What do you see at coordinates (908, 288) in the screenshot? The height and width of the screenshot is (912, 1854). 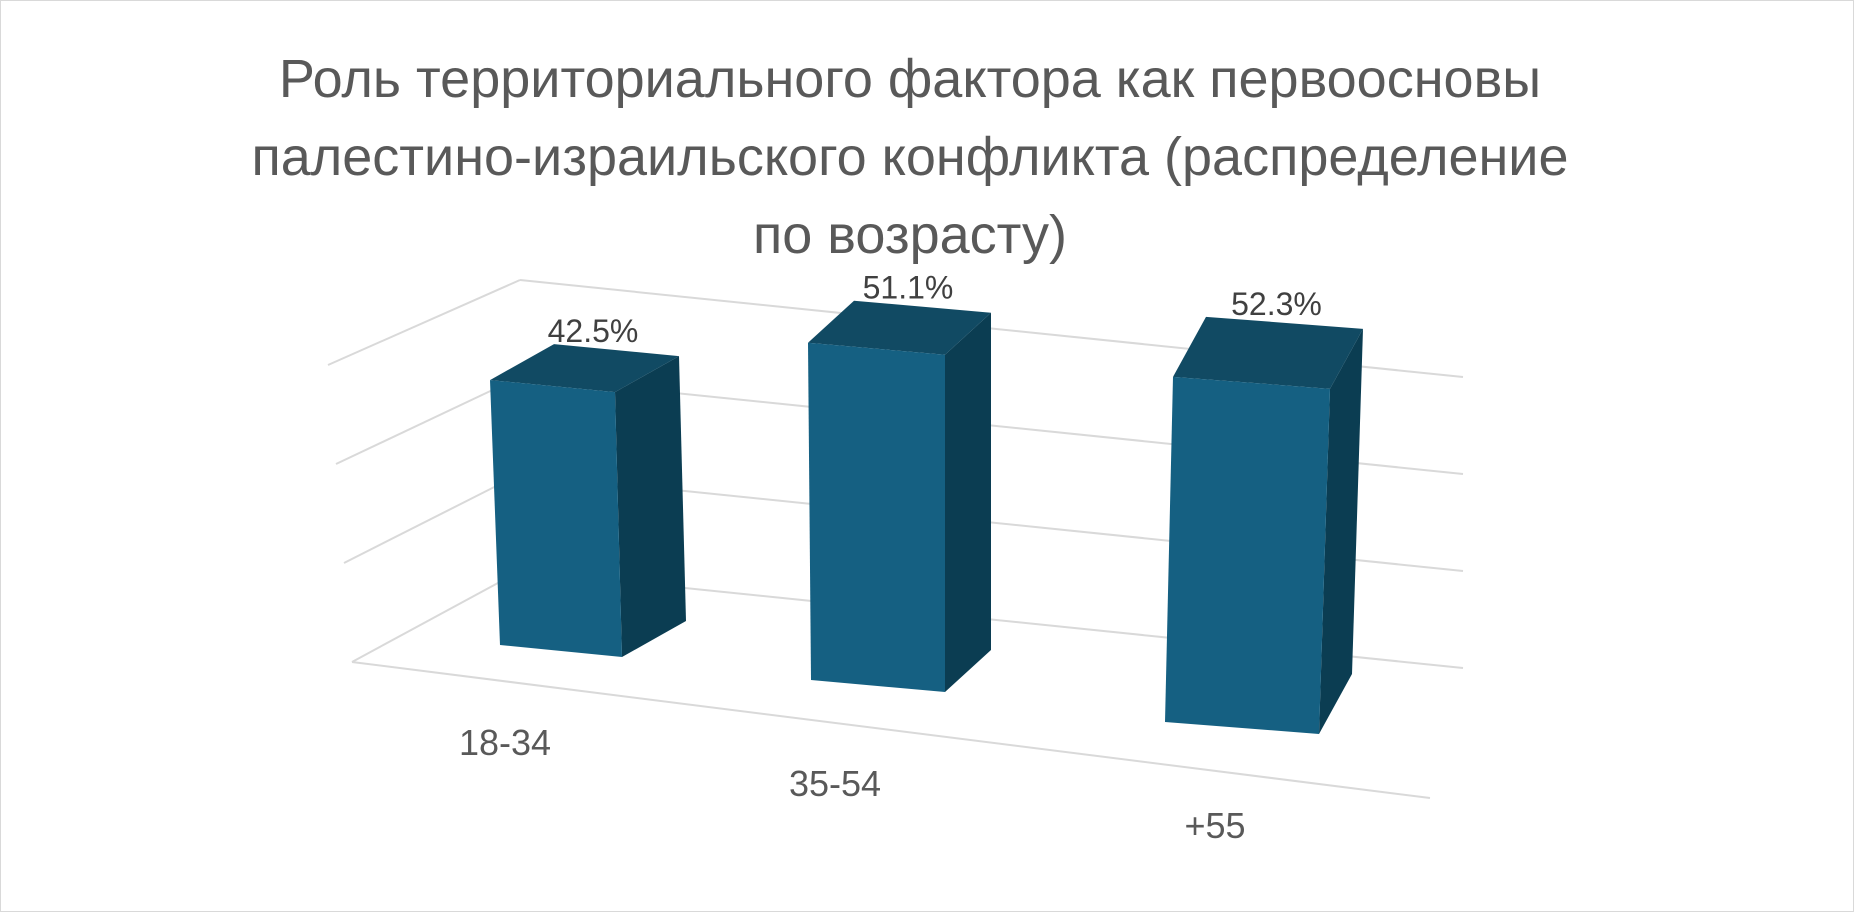 I see `data-label-35-54: 51.1%` at bounding box center [908, 288].